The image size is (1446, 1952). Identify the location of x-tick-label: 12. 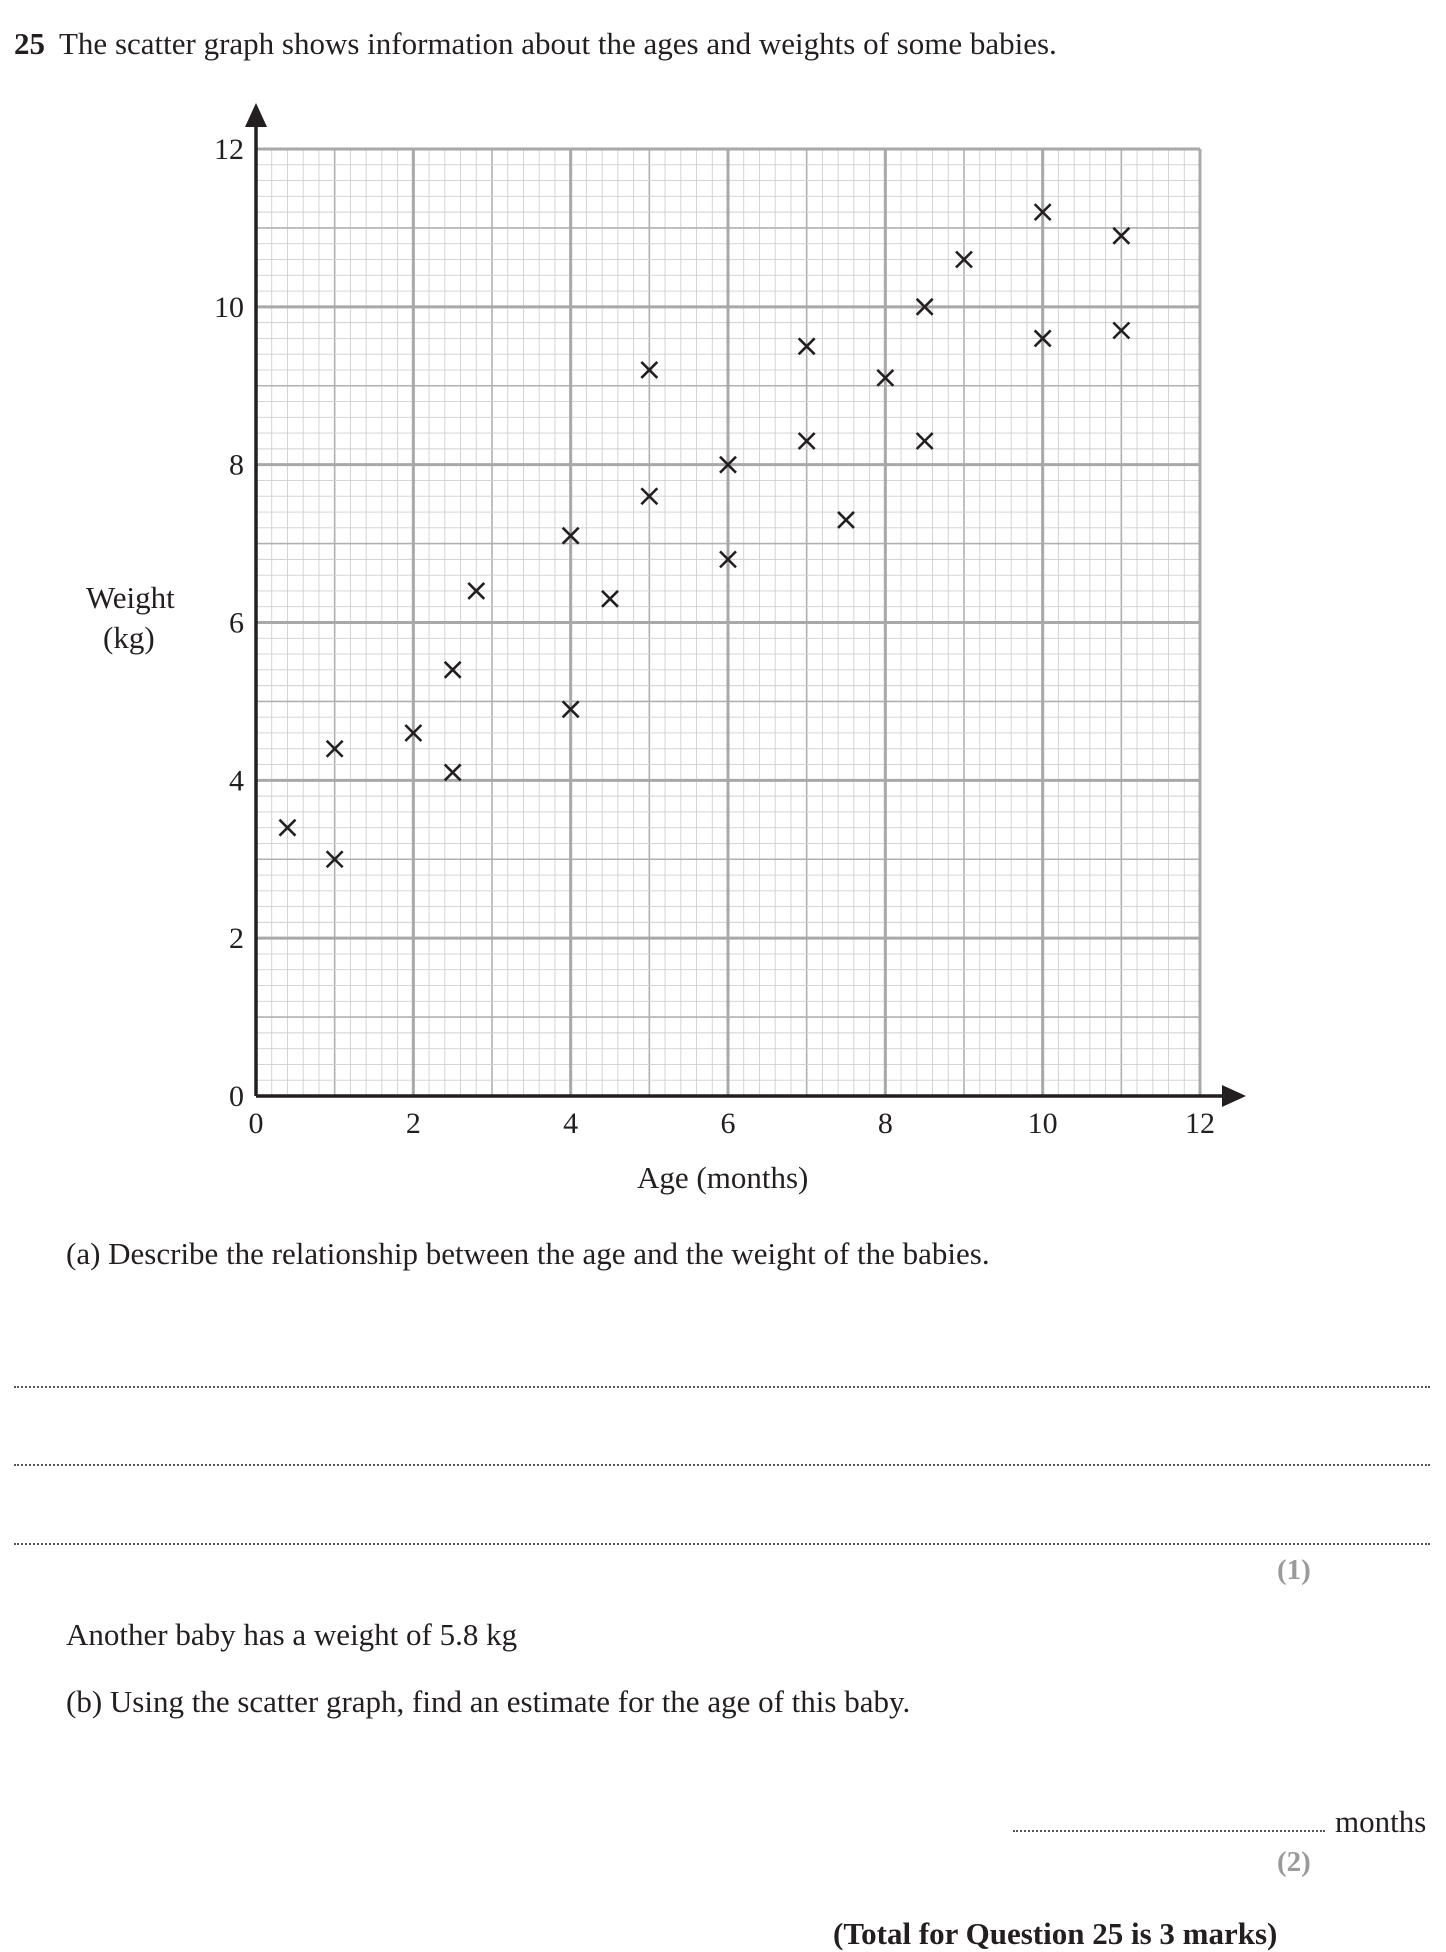
(1200, 1123).